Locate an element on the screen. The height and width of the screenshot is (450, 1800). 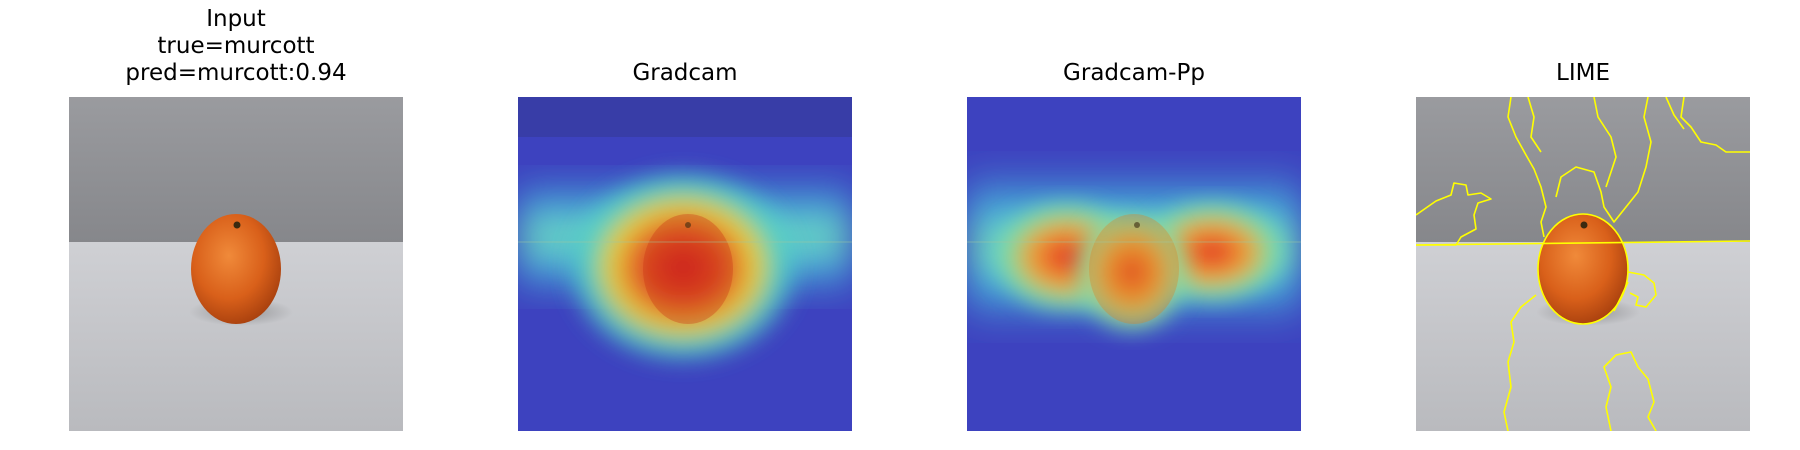
panel-title: Input true=murcott pred=murcott:0.94 is located at coordinates (236, 46).